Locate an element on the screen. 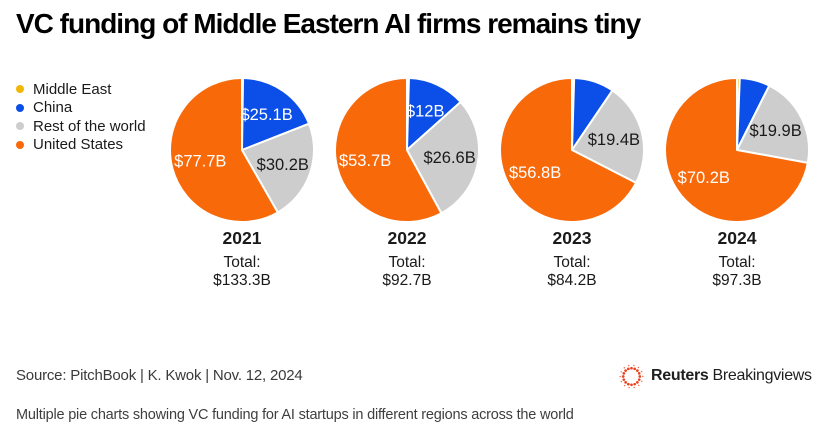 The width and height of the screenshot is (837, 431). slice-value-label: $56.8B is located at coordinates (535, 173).